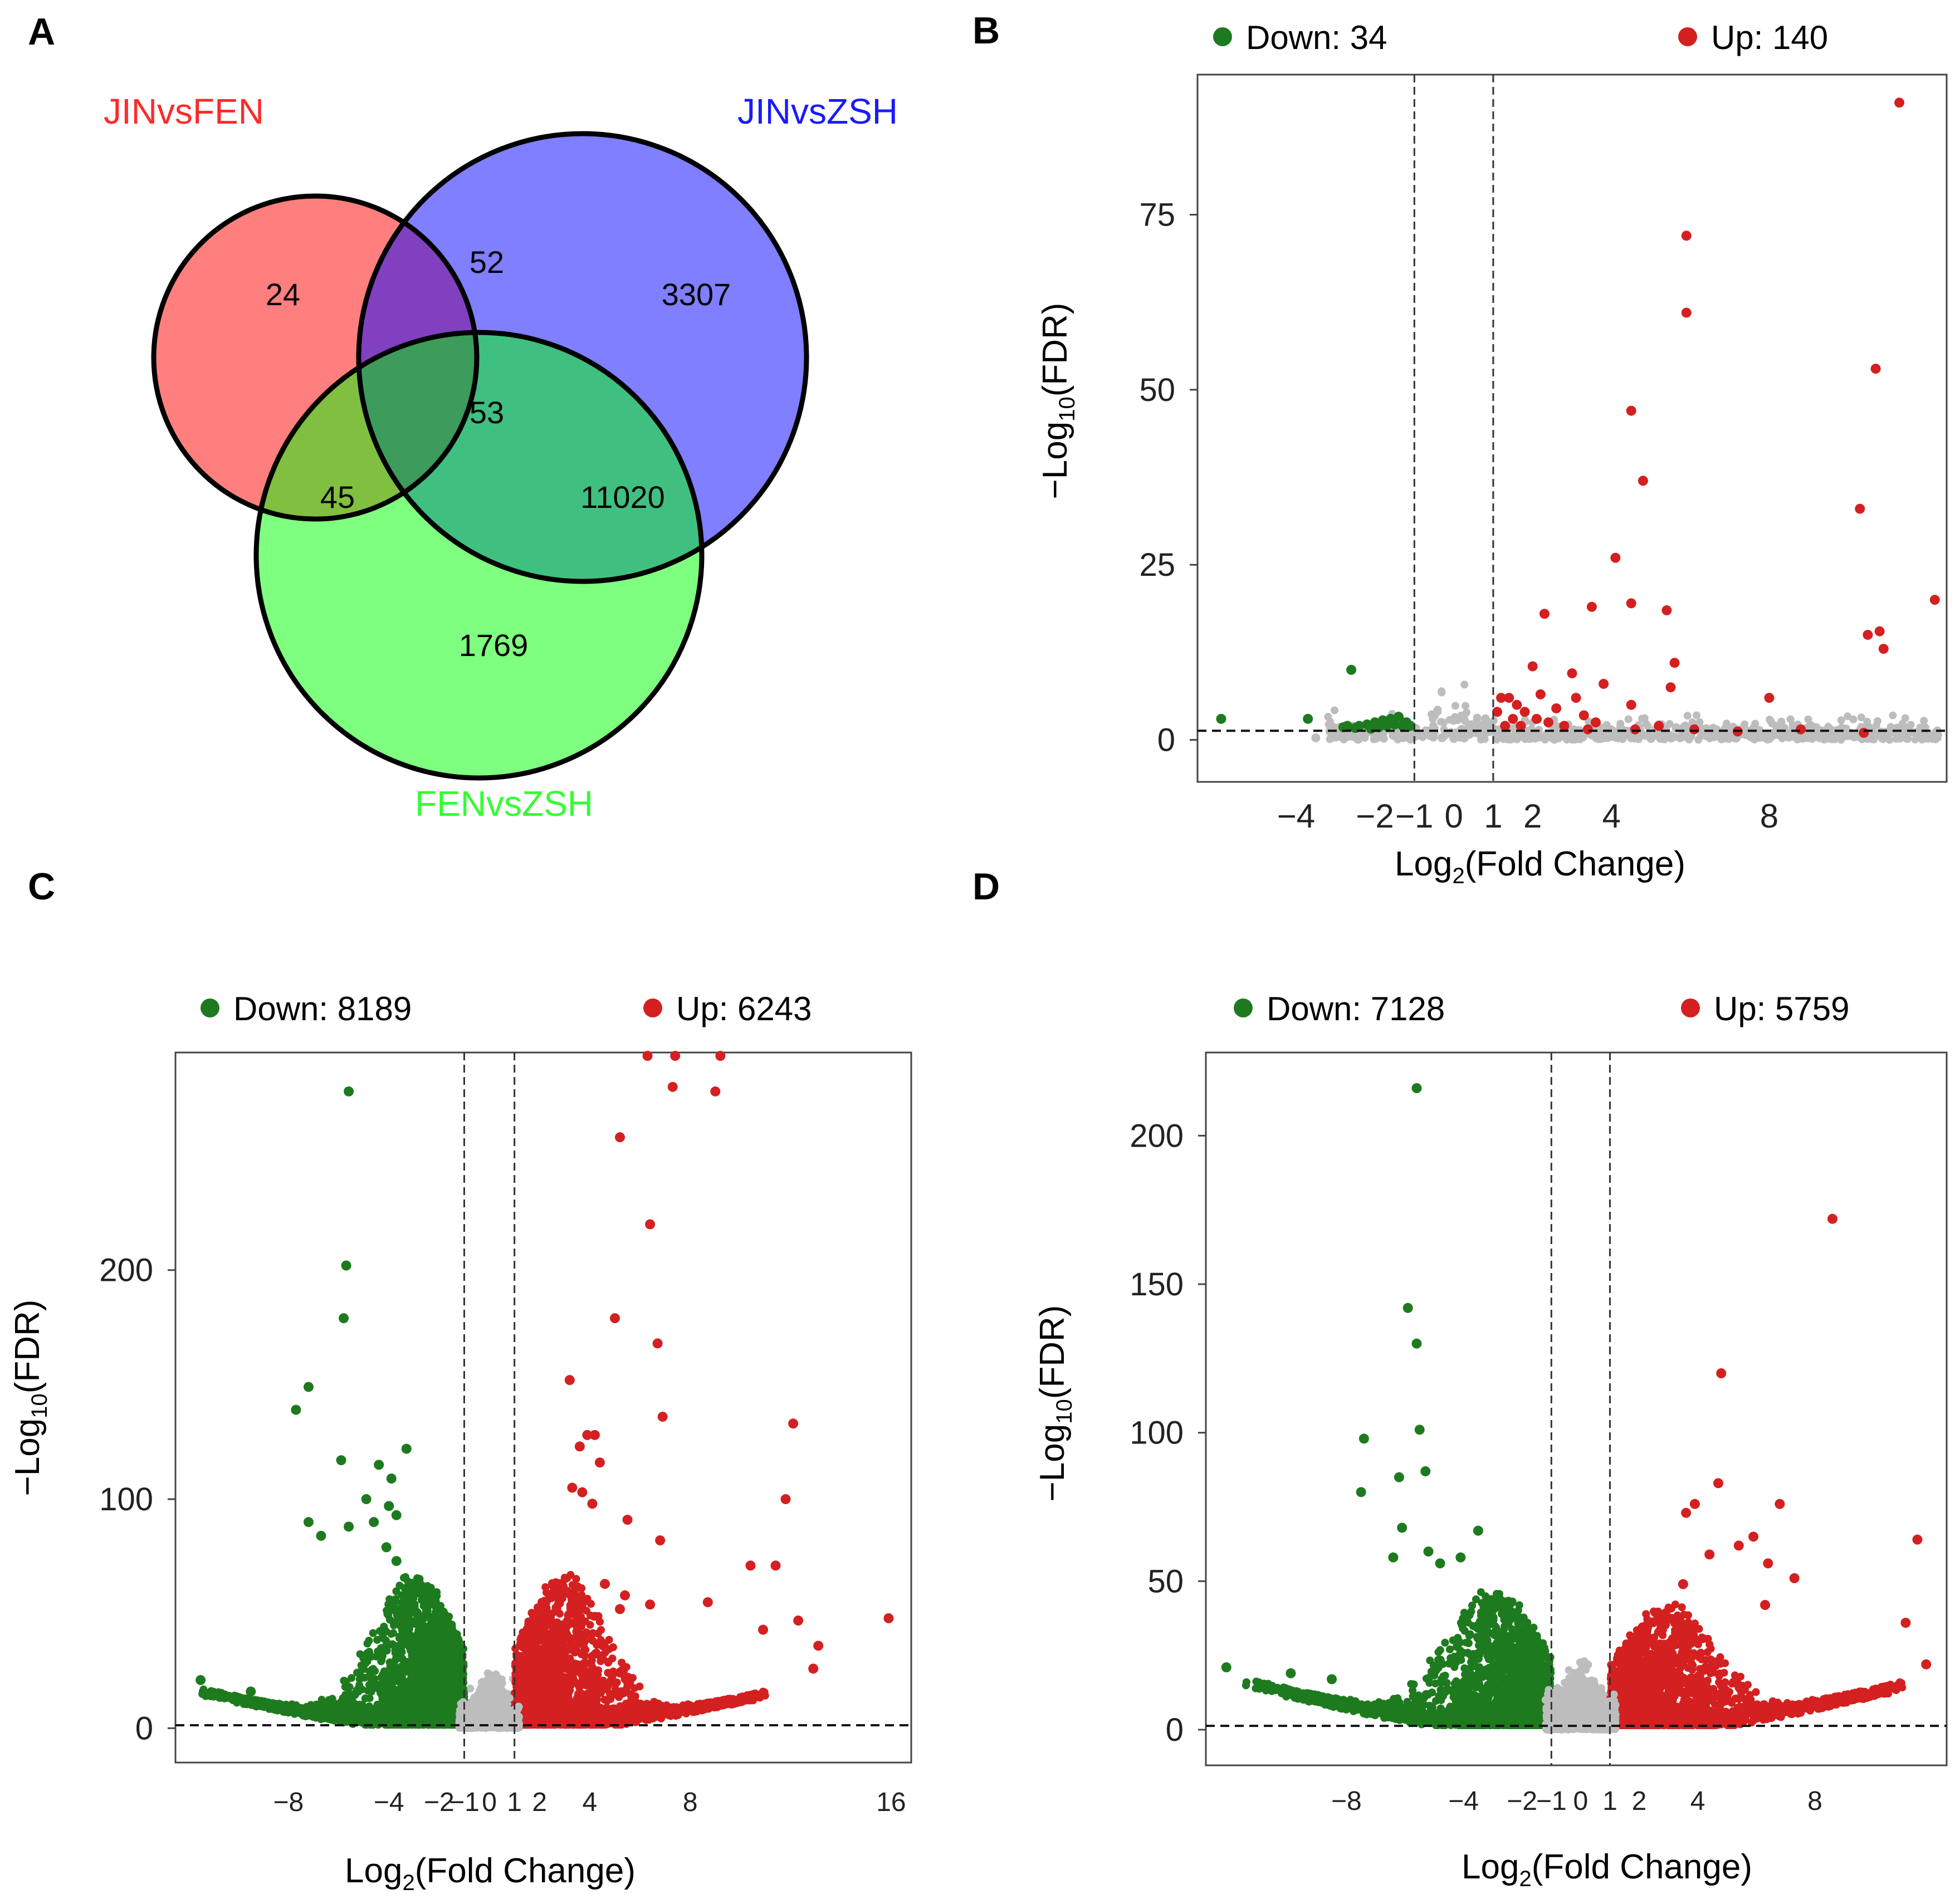  What do you see at coordinates (1157, 390) in the screenshot?
I see `y-tick-label: 50` at bounding box center [1157, 390].